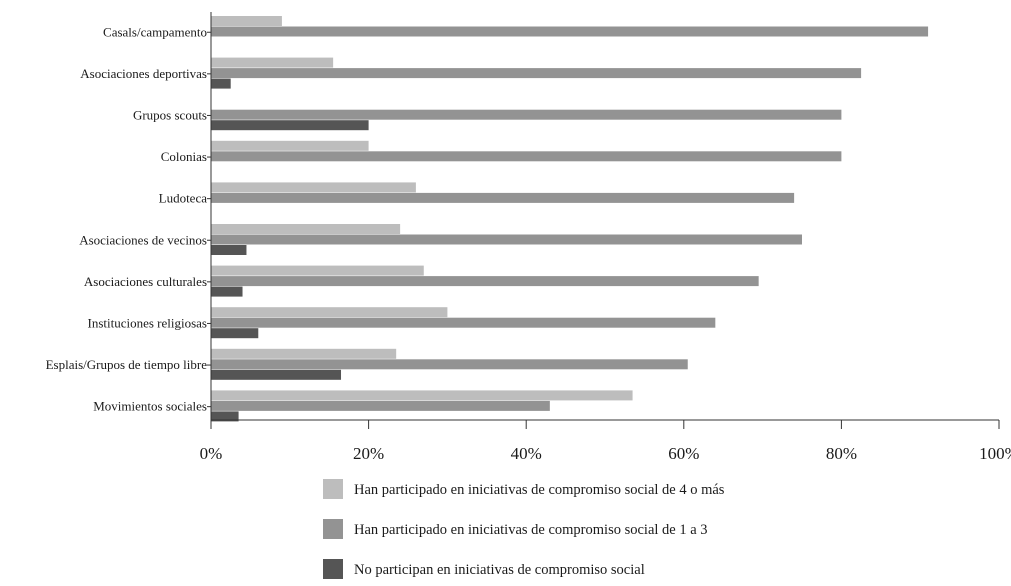 This screenshot has width=1011, height=586. What do you see at coordinates (841, 453) in the screenshot?
I see `x-tick-label: 80%` at bounding box center [841, 453].